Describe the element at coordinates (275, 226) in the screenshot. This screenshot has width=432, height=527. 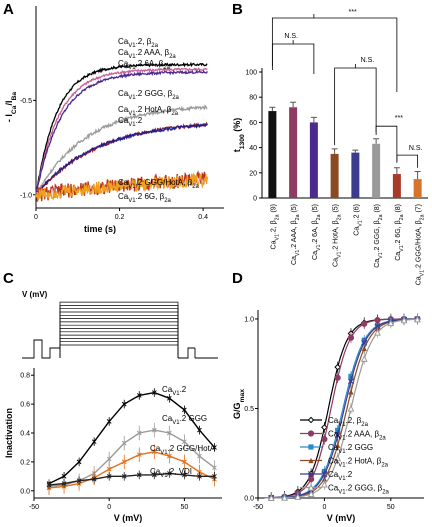
I see `category-label: CaV1.2, β2a (9)` at that location.